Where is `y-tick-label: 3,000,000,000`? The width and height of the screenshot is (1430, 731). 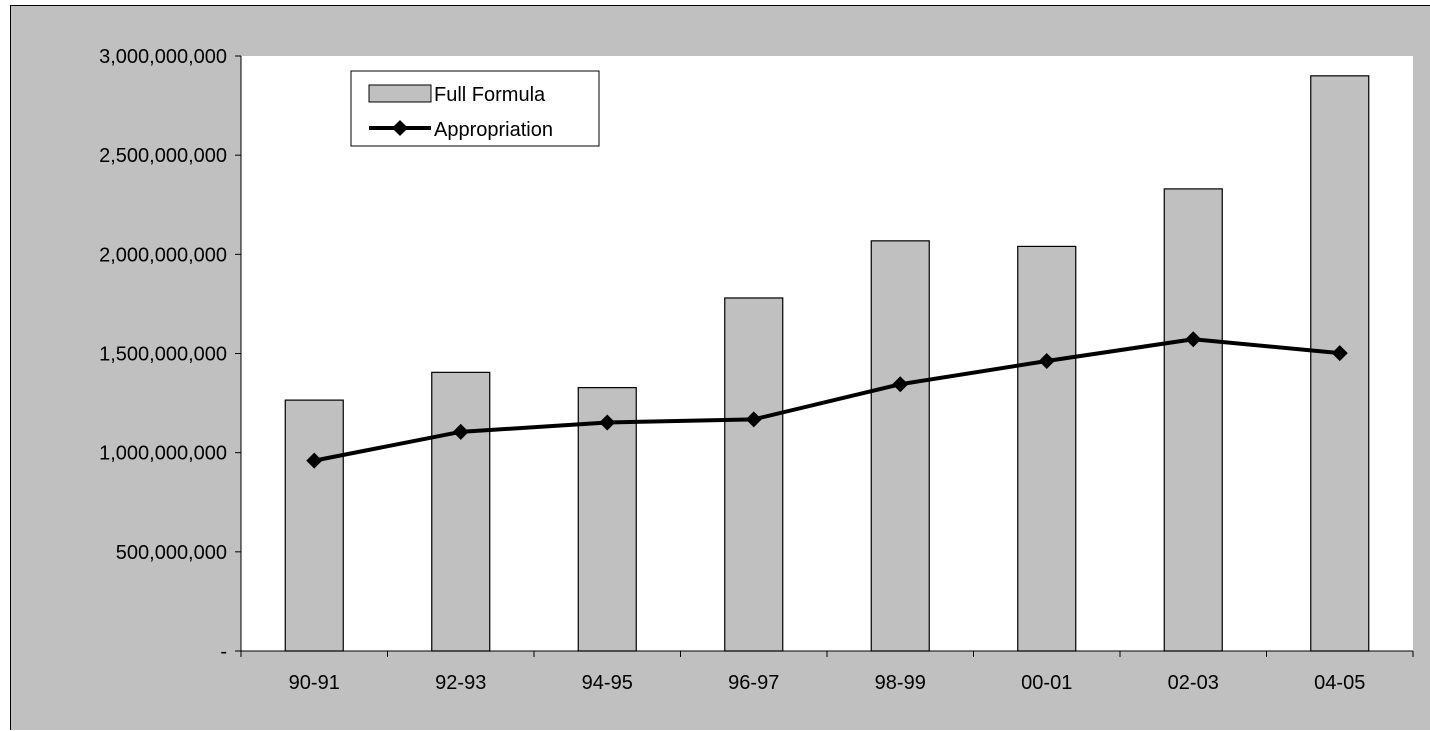 y-tick-label: 3,000,000,000 is located at coordinates (163, 57).